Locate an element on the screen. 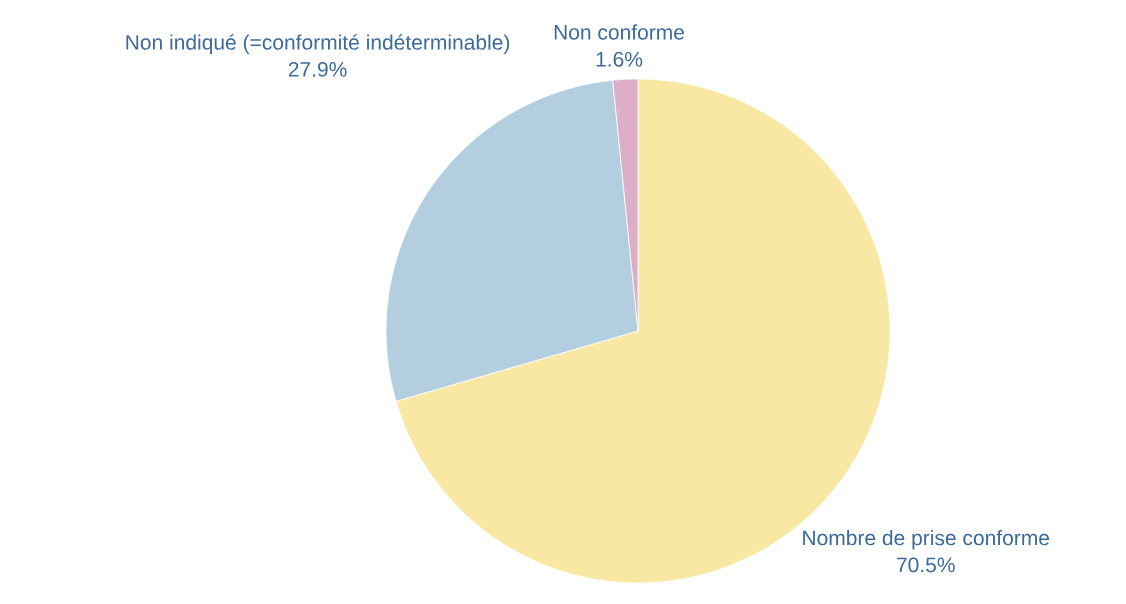 This screenshot has height=604, width=1126. slice-label: Non conforme is located at coordinates (619, 32).